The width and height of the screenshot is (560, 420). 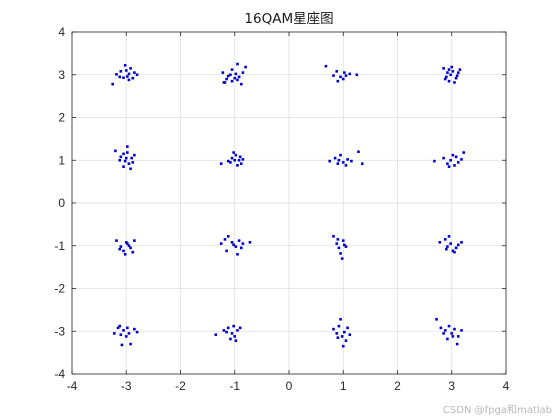 What do you see at coordinates (343, 386) in the screenshot?
I see `x-tick-label: 1` at bounding box center [343, 386].